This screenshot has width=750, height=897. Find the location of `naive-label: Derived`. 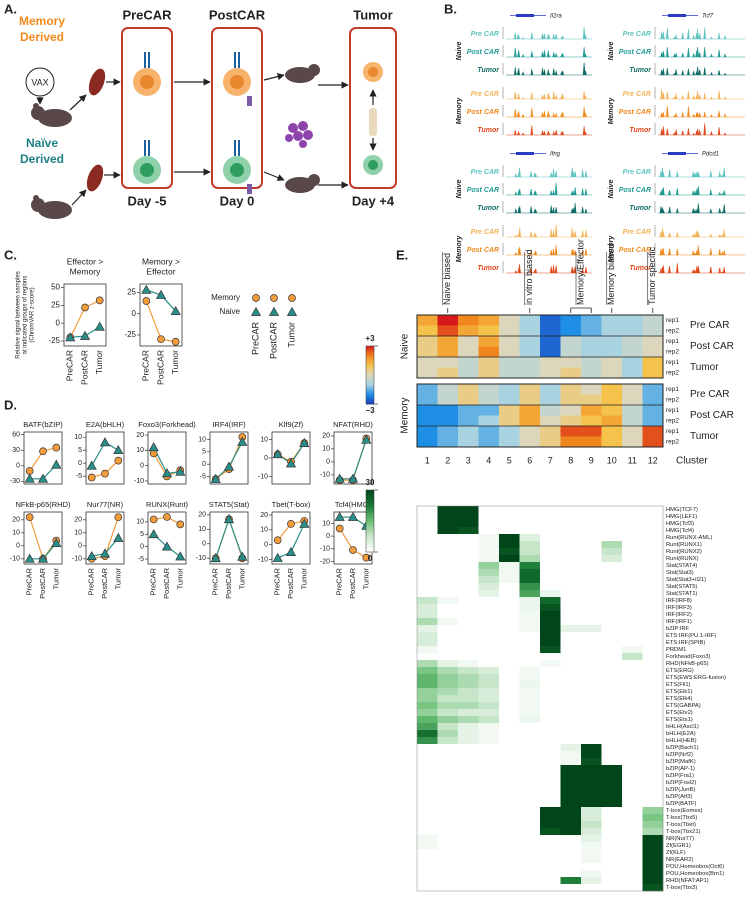

naive-label: Derived is located at coordinates (42, 159).